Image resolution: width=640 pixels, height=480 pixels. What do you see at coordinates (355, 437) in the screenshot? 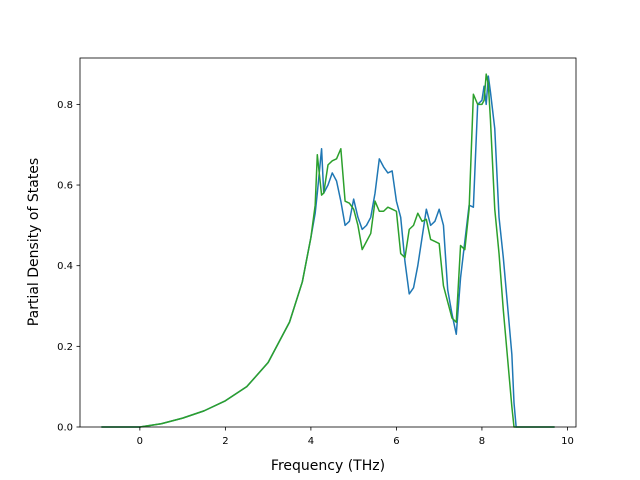
I see `x-axis: 0 2 4 6 8 10` at bounding box center [355, 437].